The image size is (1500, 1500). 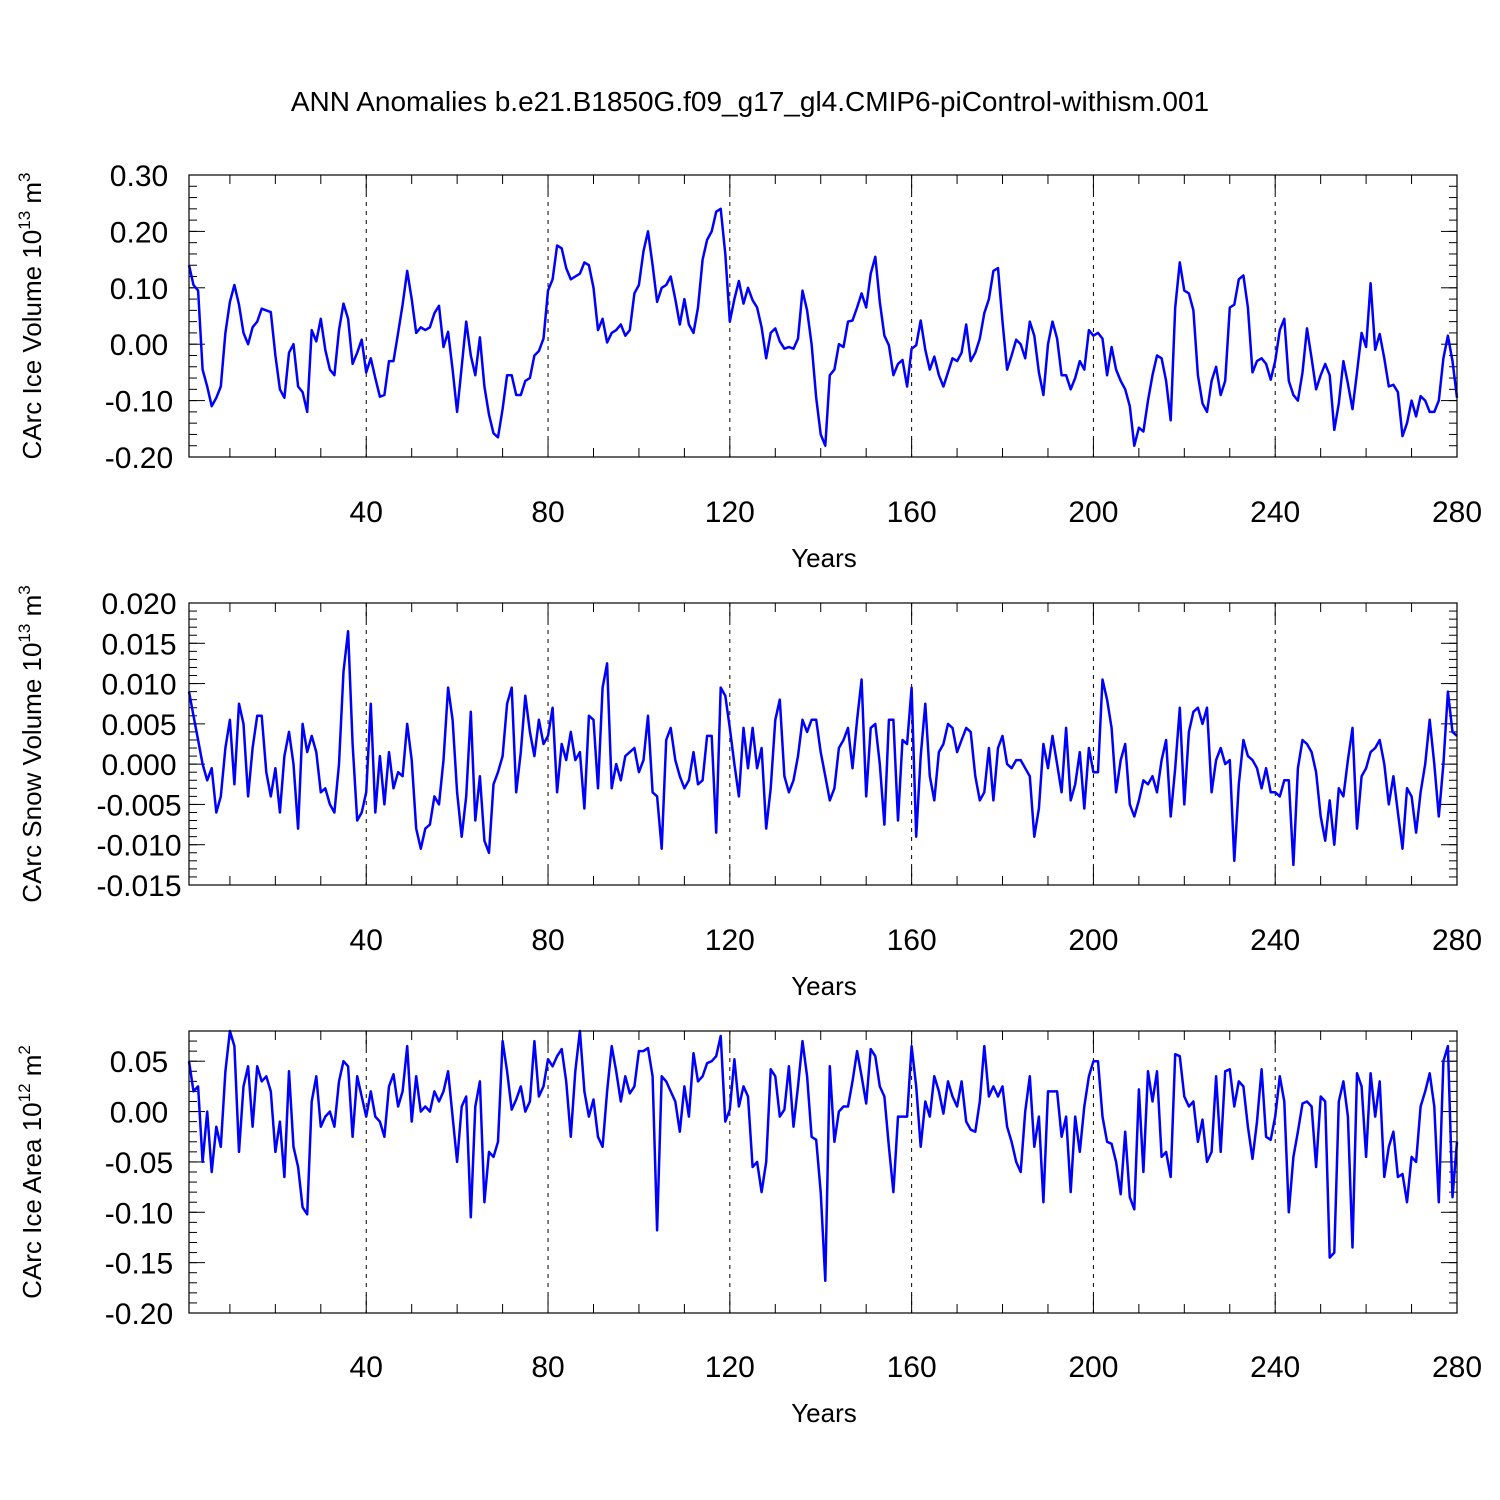 What do you see at coordinates (138, 644) in the screenshot?
I see `y-tick-label: 0.015` at bounding box center [138, 644].